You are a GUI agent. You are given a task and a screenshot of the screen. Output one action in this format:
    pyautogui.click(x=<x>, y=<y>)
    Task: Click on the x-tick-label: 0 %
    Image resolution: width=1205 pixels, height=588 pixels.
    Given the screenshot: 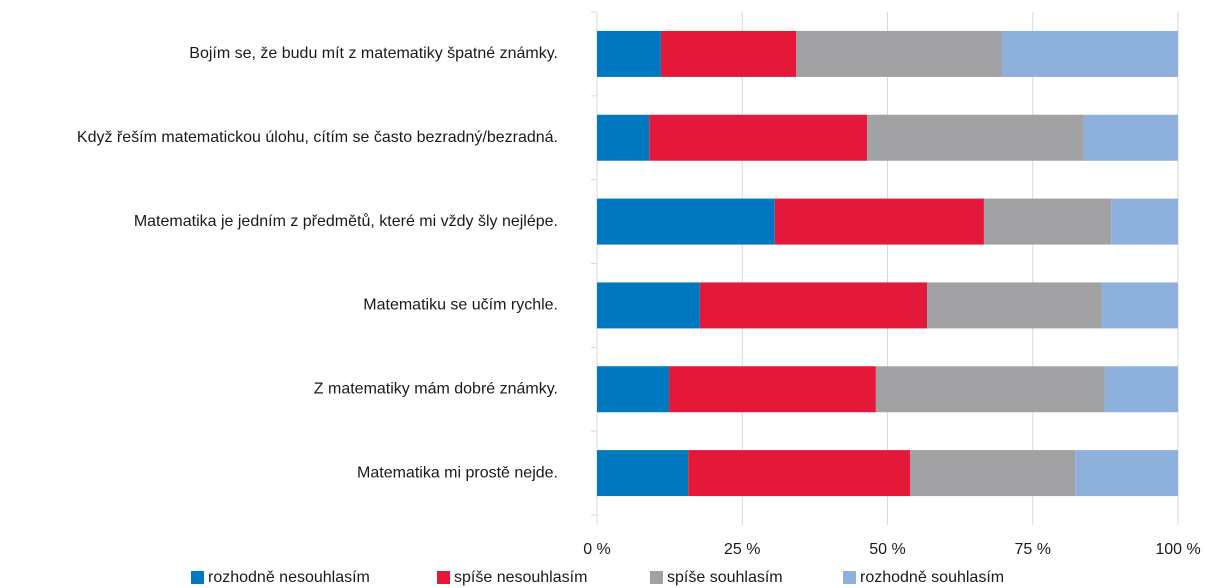 What is the action you would take?
    pyautogui.click(x=597, y=549)
    